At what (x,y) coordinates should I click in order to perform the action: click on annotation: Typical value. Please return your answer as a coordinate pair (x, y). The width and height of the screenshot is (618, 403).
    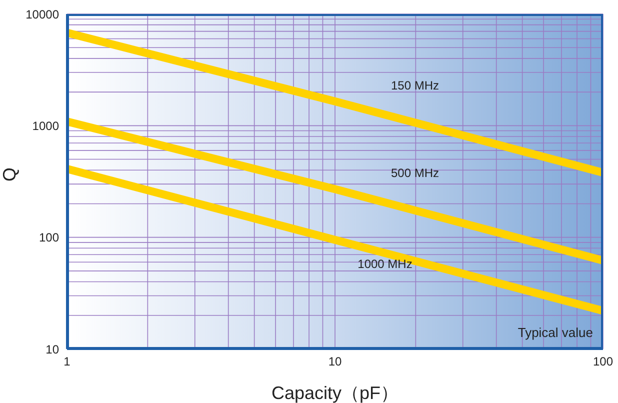
    Looking at the image, I should click on (555, 332).